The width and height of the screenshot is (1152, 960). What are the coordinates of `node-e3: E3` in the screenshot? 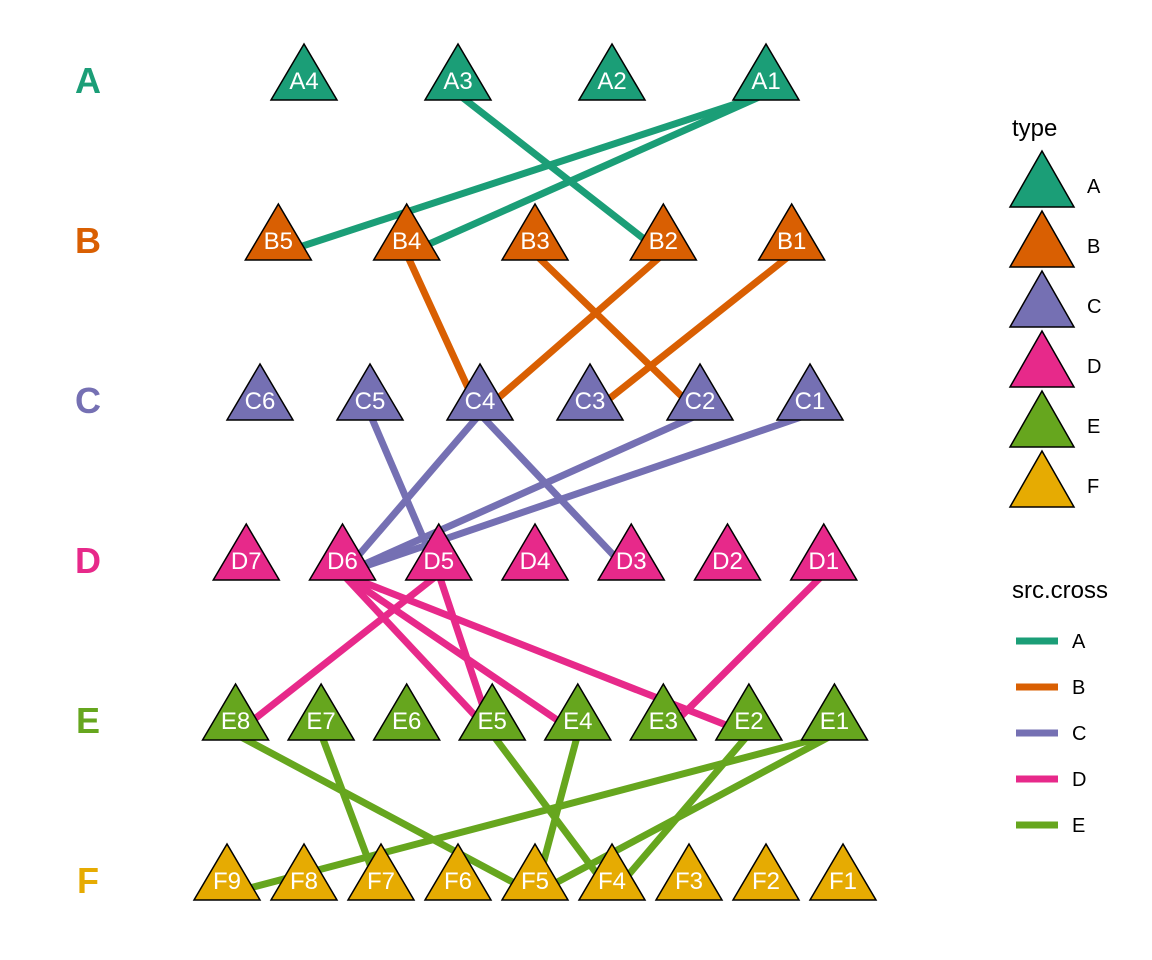 It's located at (663, 711).